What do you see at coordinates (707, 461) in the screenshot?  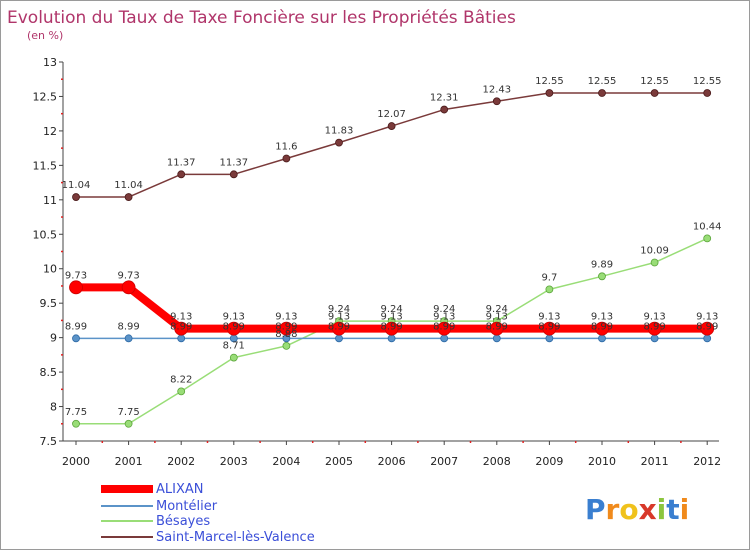 I see `x-tick-label: 2012` at bounding box center [707, 461].